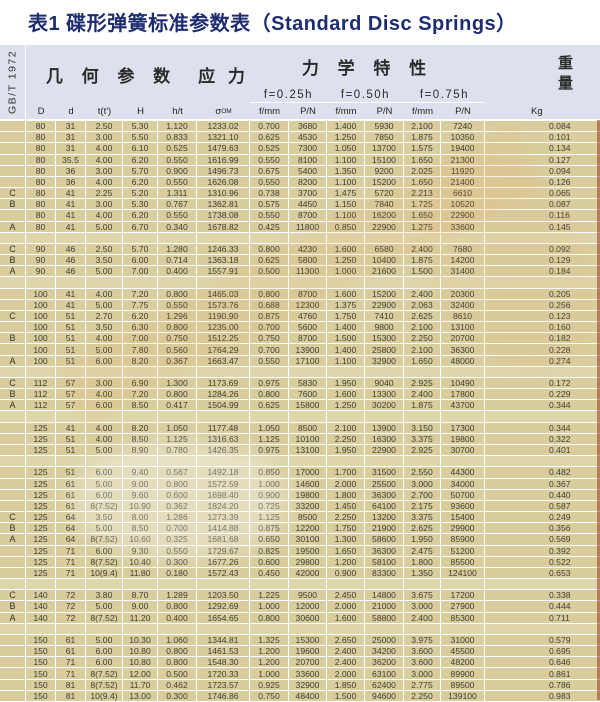 This screenshot has width=600, height=702. What do you see at coordinates (308, 406) in the screenshot?
I see `cell: 15800` at bounding box center [308, 406].